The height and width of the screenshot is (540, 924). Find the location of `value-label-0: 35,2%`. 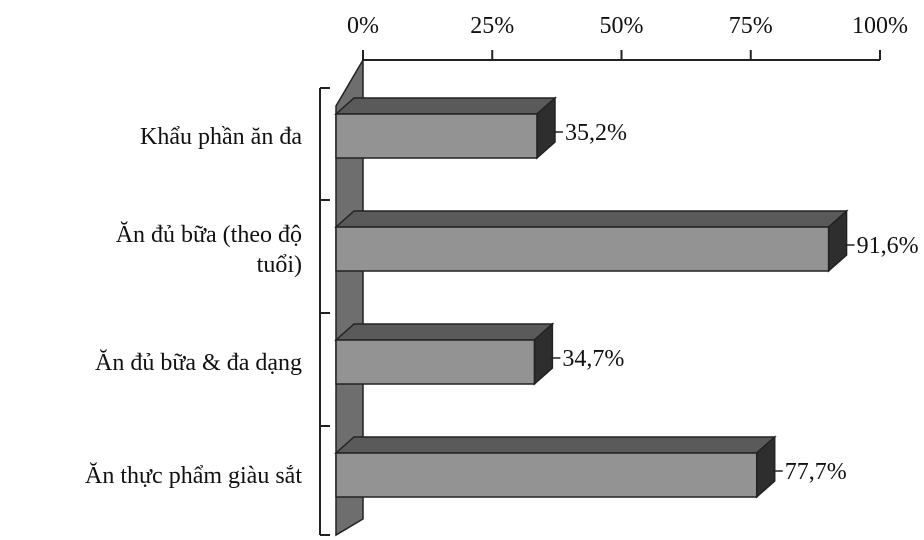

value-label-0: 35,2% is located at coordinates (596, 133).